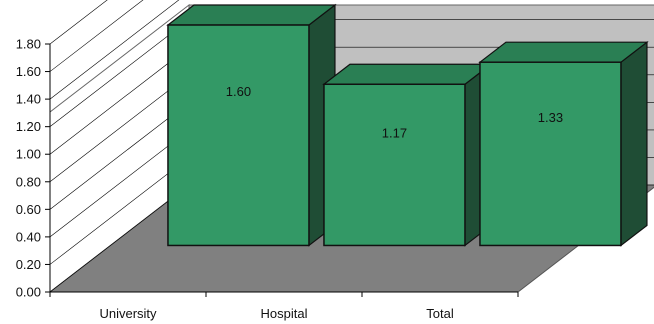  What do you see at coordinates (394, 133) in the screenshot?
I see `data-label: 1.17` at bounding box center [394, 133].